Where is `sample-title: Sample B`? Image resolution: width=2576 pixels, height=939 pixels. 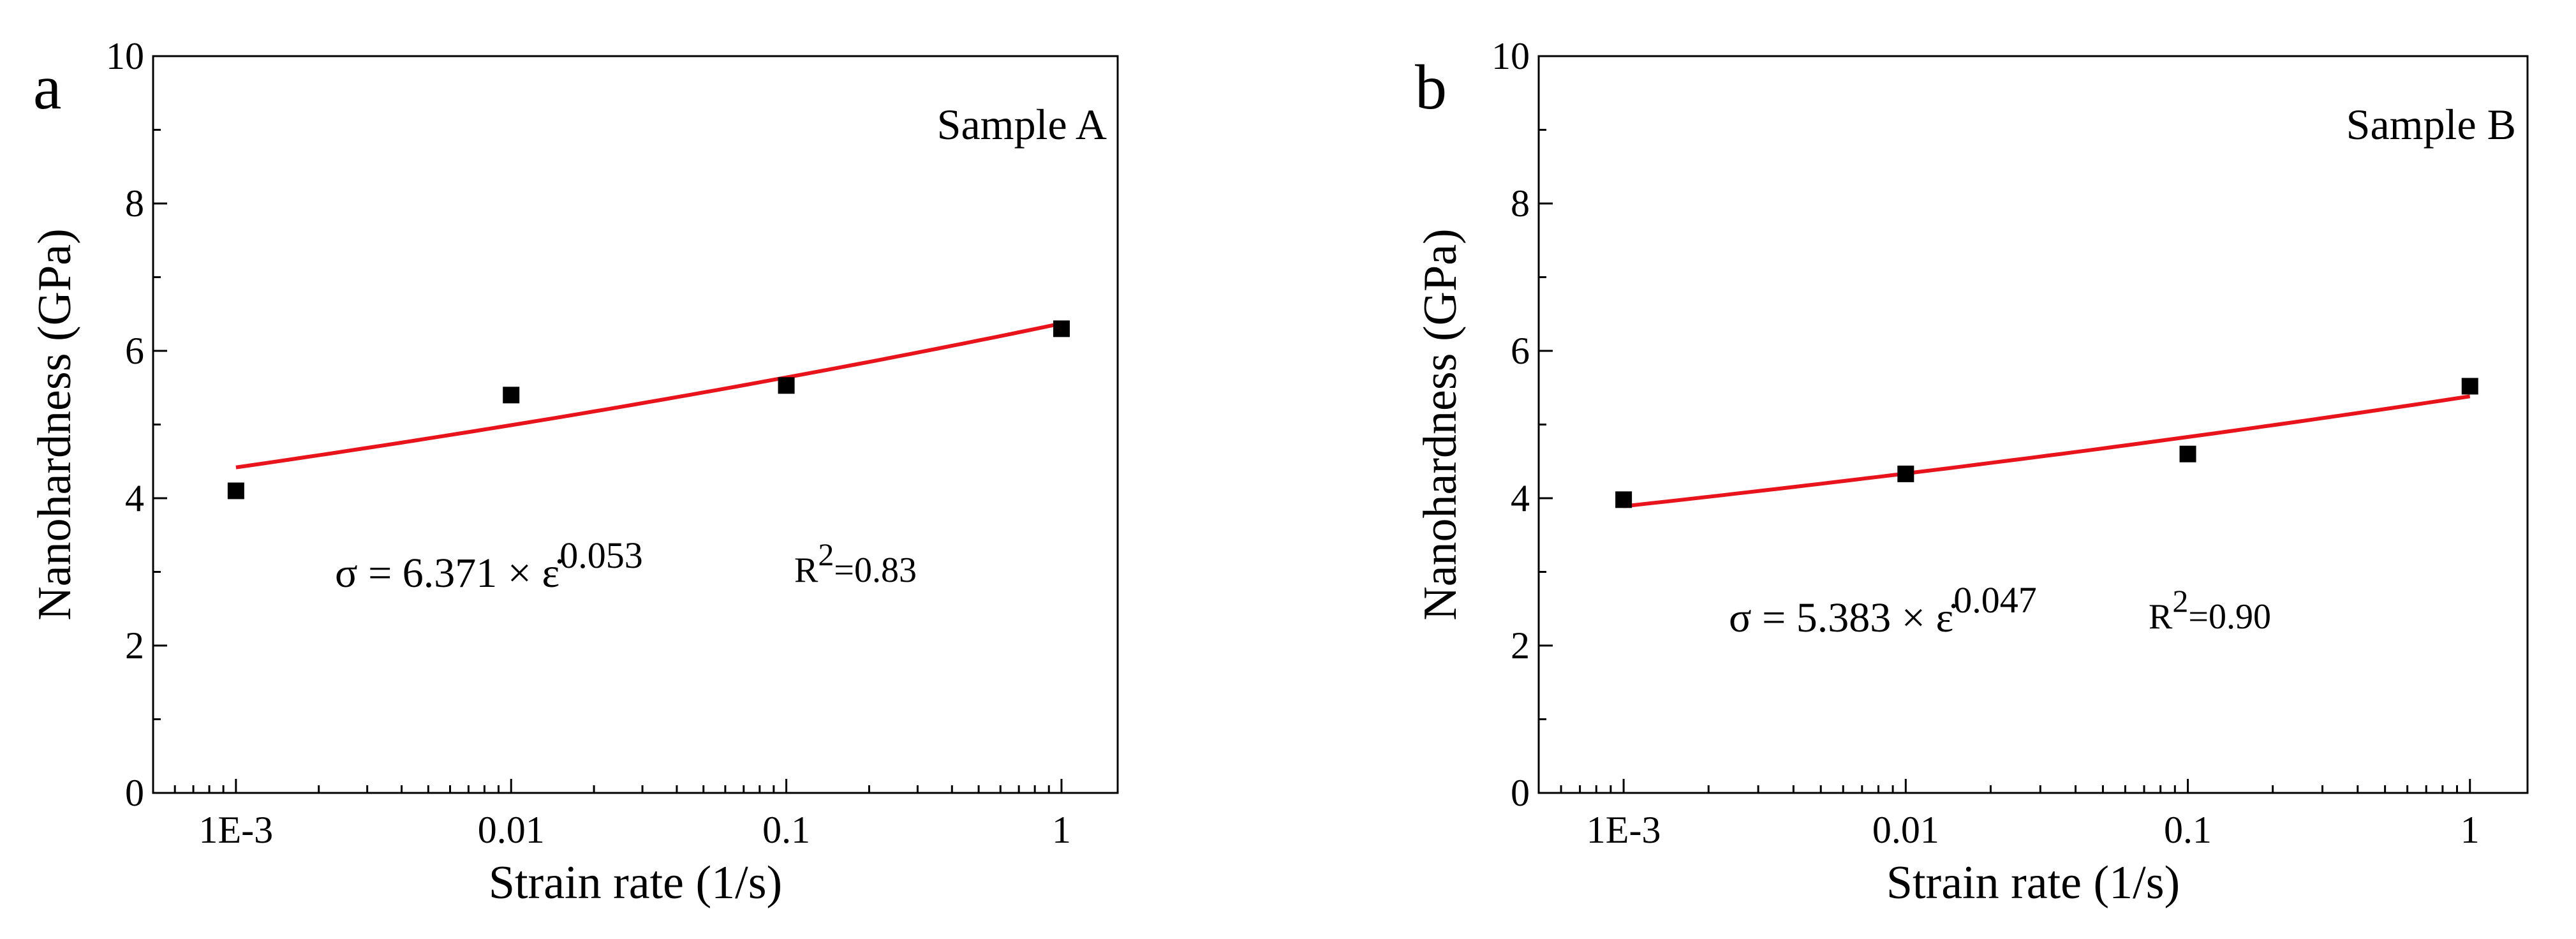
sample-title: Sample B is located at coordinates (2431, 125).